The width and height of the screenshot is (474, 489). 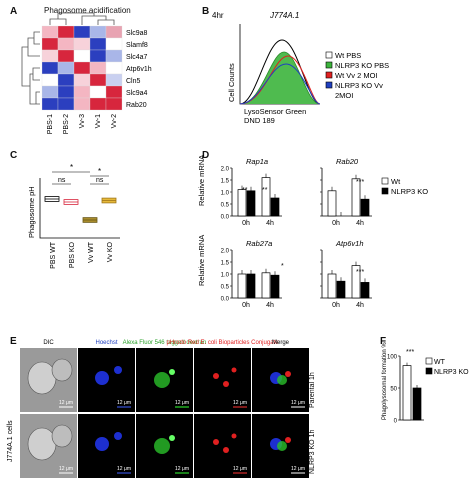 What do you see at coordinates (14, 11) in the screenshot?
I see `panel-label: A` at bounding box center [14, 11].